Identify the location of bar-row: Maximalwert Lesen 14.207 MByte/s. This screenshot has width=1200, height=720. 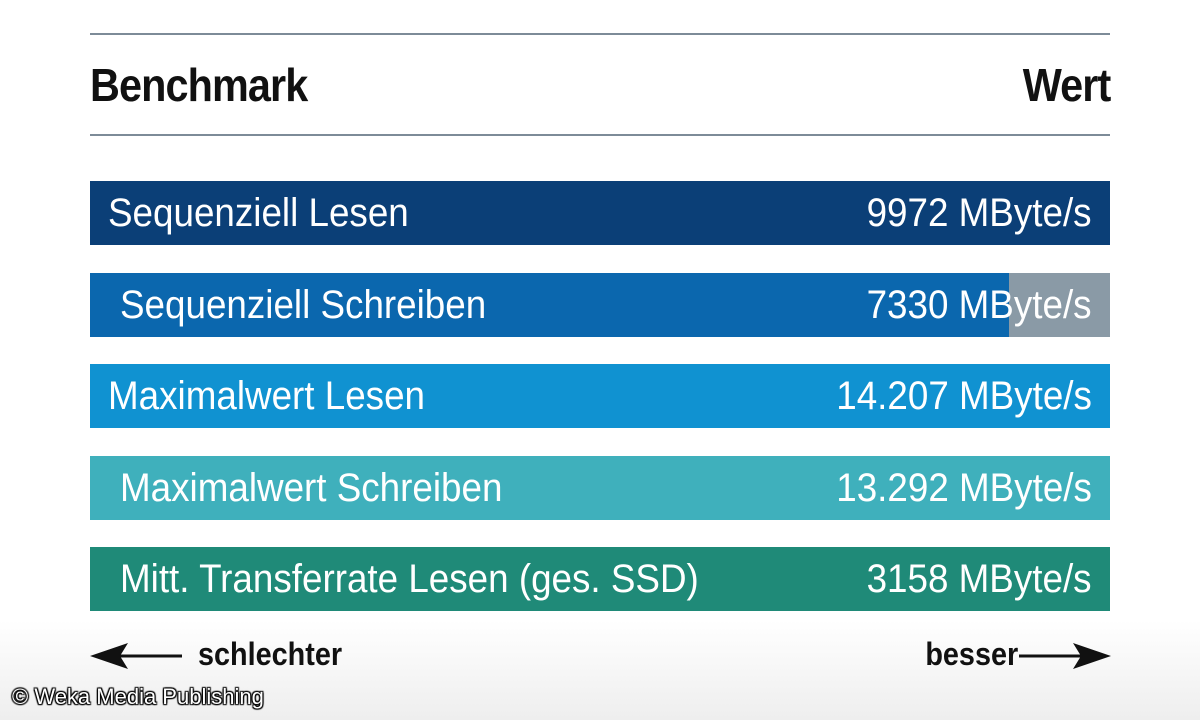
(600, 396).